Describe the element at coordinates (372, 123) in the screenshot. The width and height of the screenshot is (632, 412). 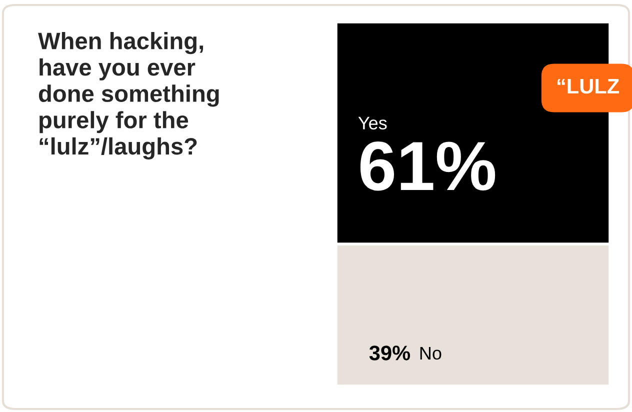
I see `series-label: Yes` at that location.